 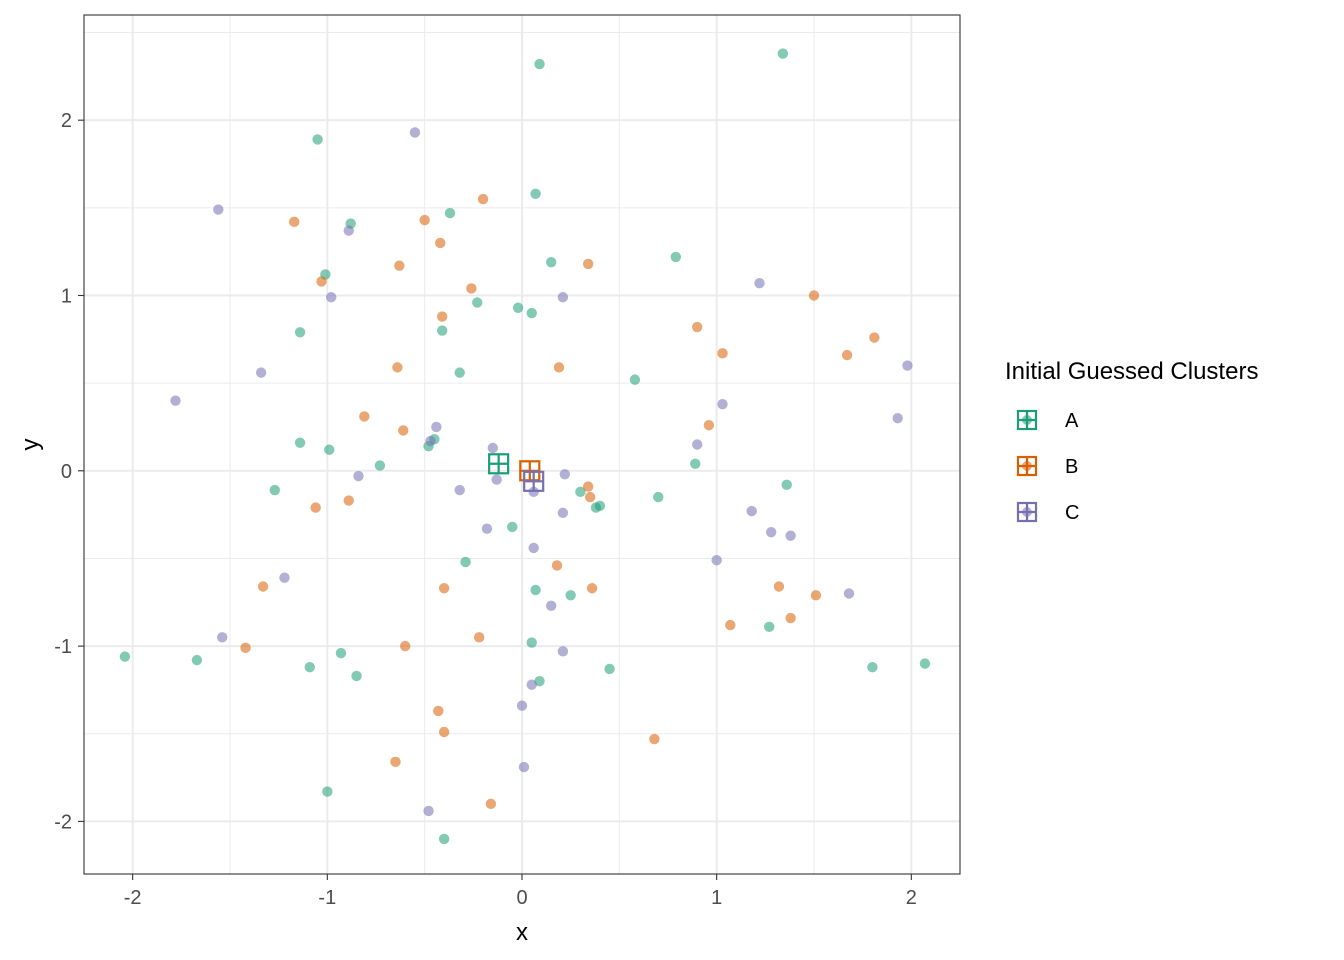 I want to click on y-tick-label: 1, so click(x=66, y=296).